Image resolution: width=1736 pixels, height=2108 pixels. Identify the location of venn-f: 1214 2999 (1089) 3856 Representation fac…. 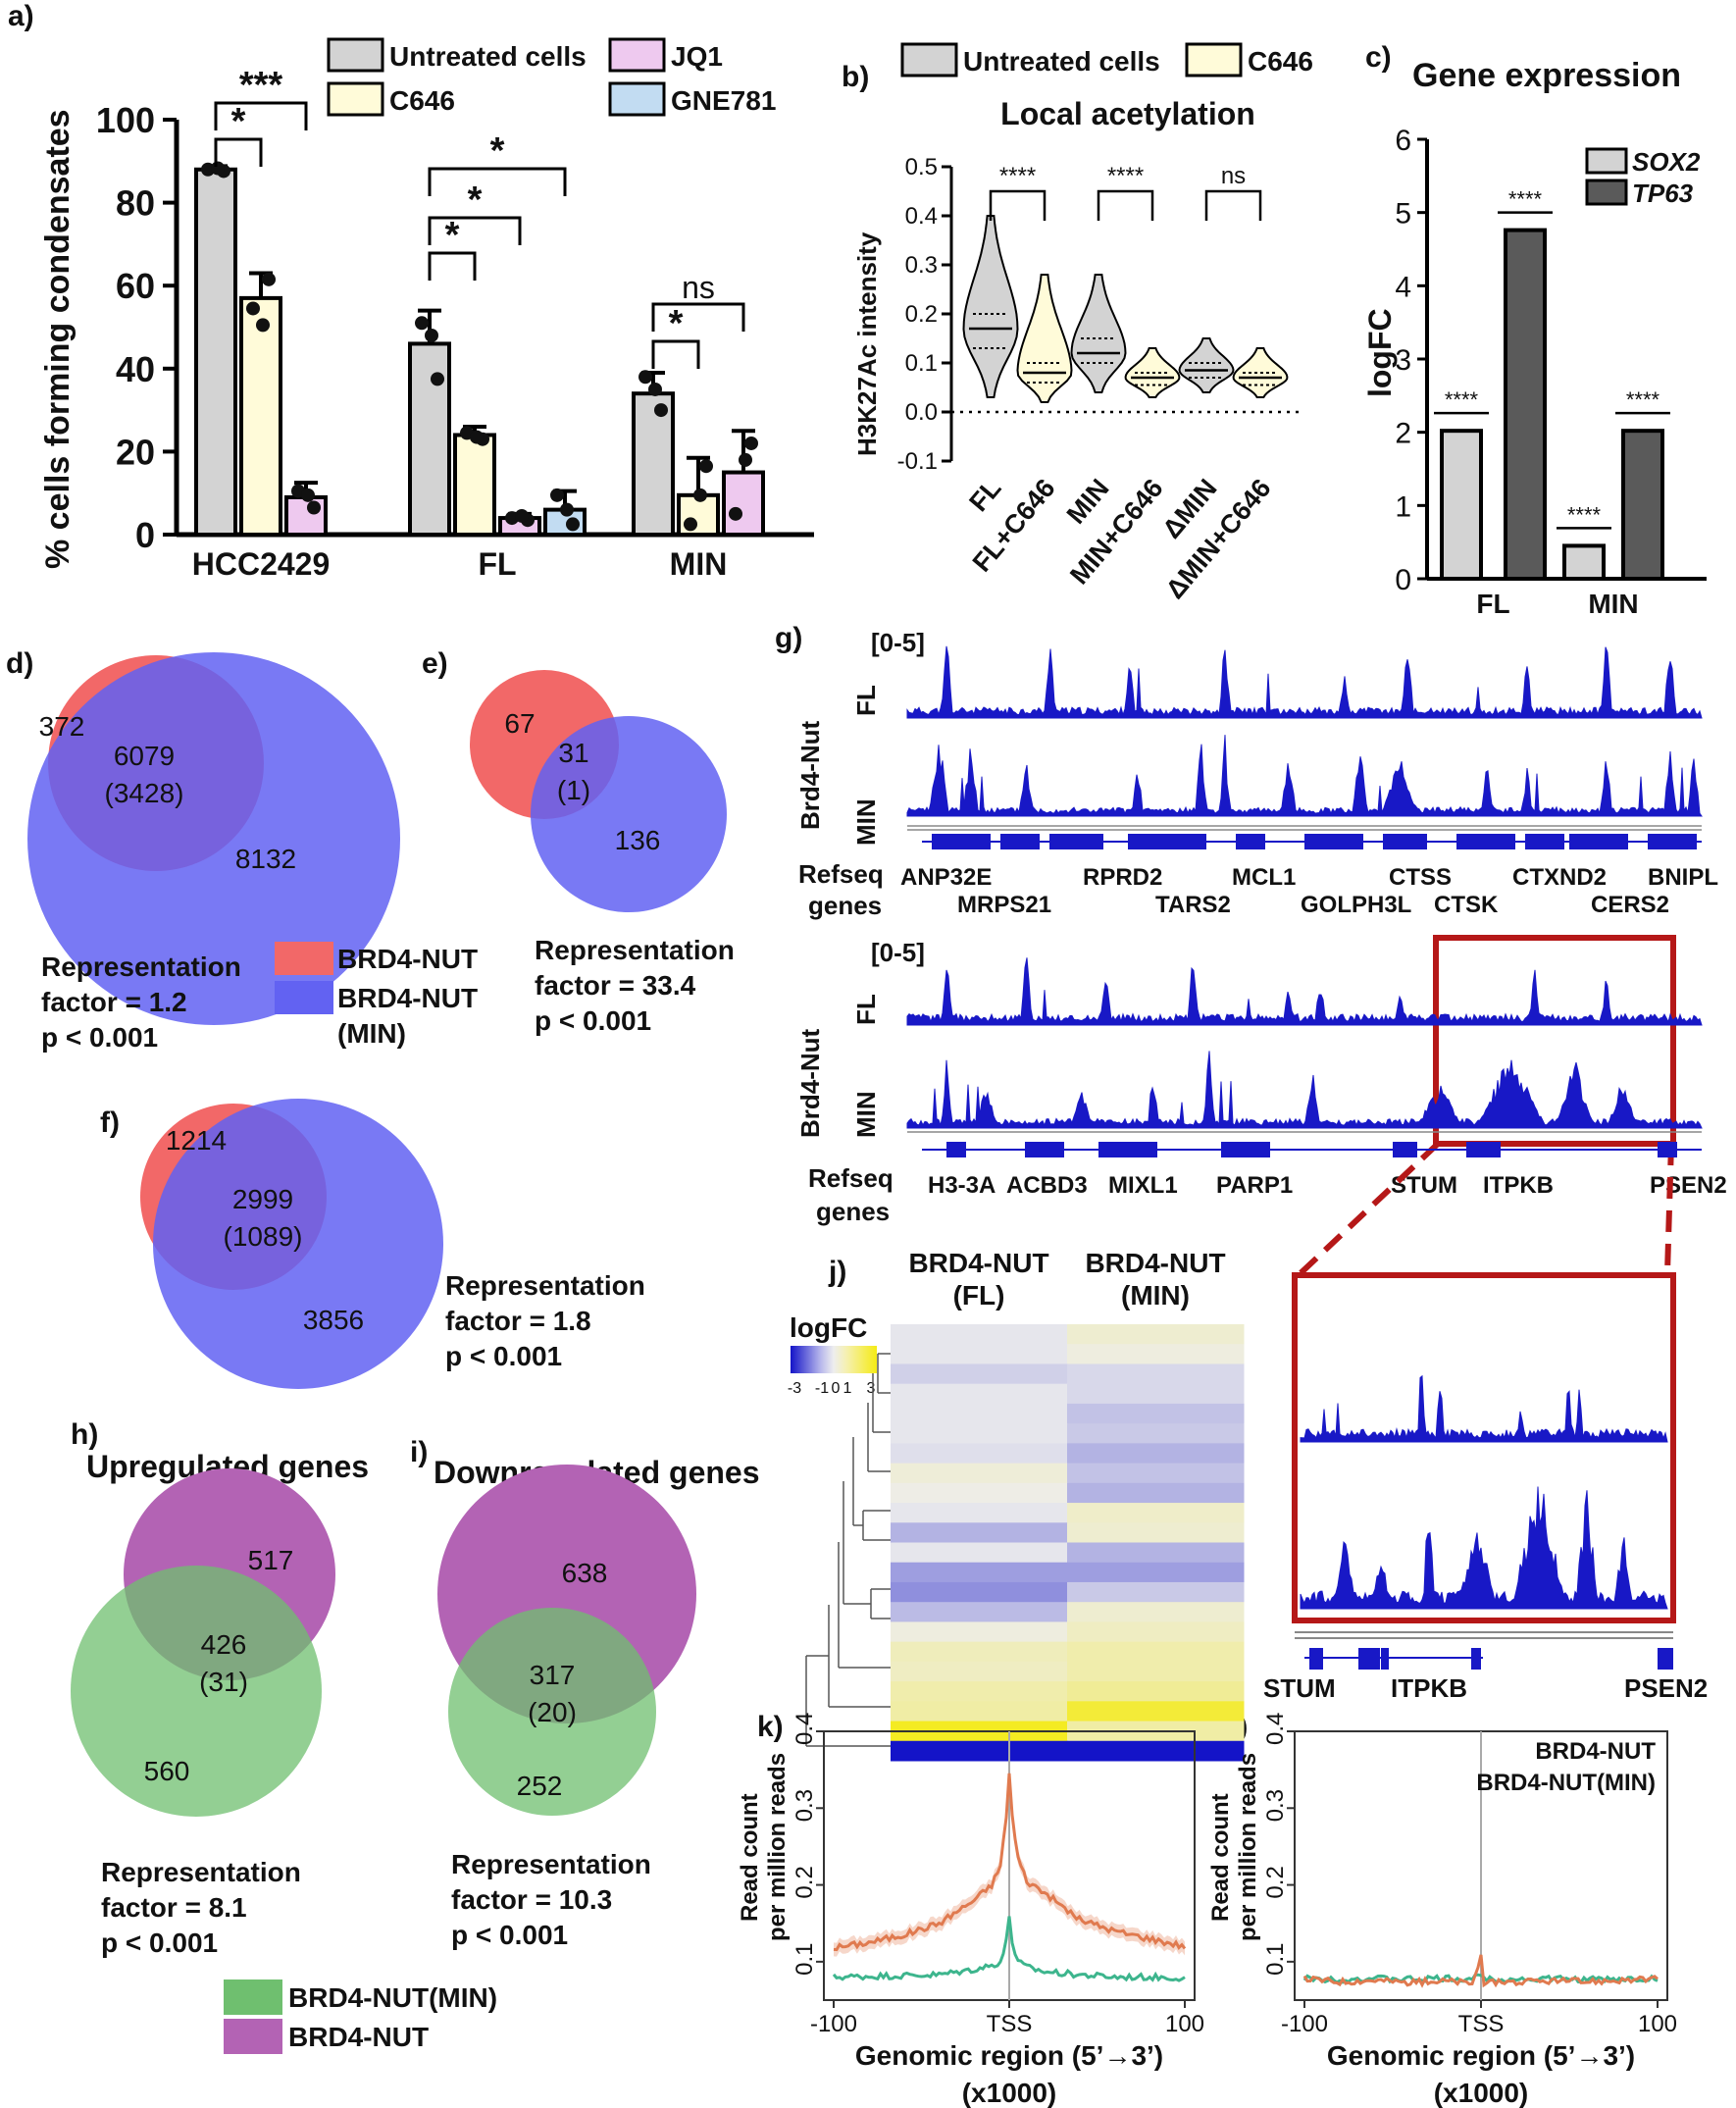
(393, 1244).